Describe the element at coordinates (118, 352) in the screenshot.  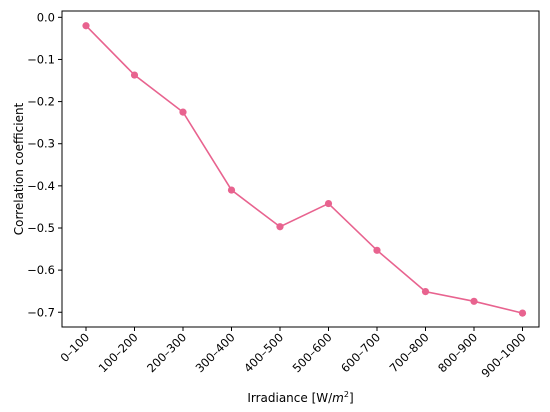
I see `x-tick-label: 100–200` at that location.